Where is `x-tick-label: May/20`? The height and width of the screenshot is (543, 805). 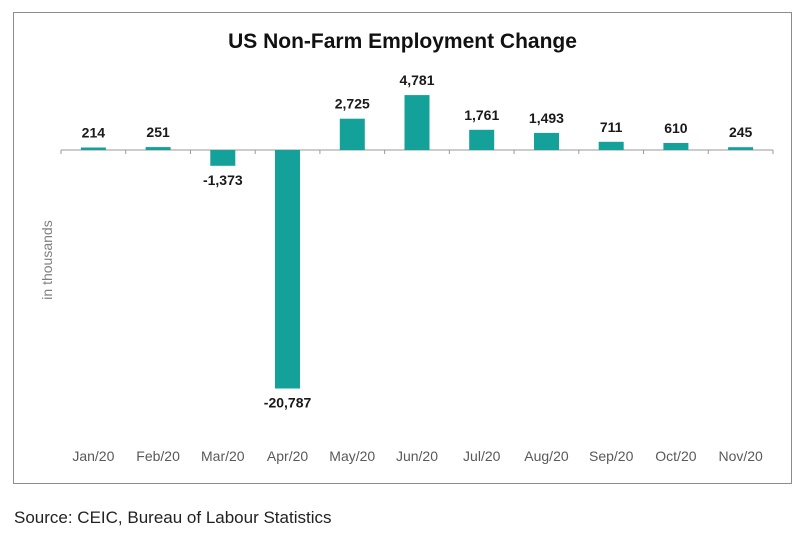 x-tick-label: May/20 is located at coordinates (352, 456).